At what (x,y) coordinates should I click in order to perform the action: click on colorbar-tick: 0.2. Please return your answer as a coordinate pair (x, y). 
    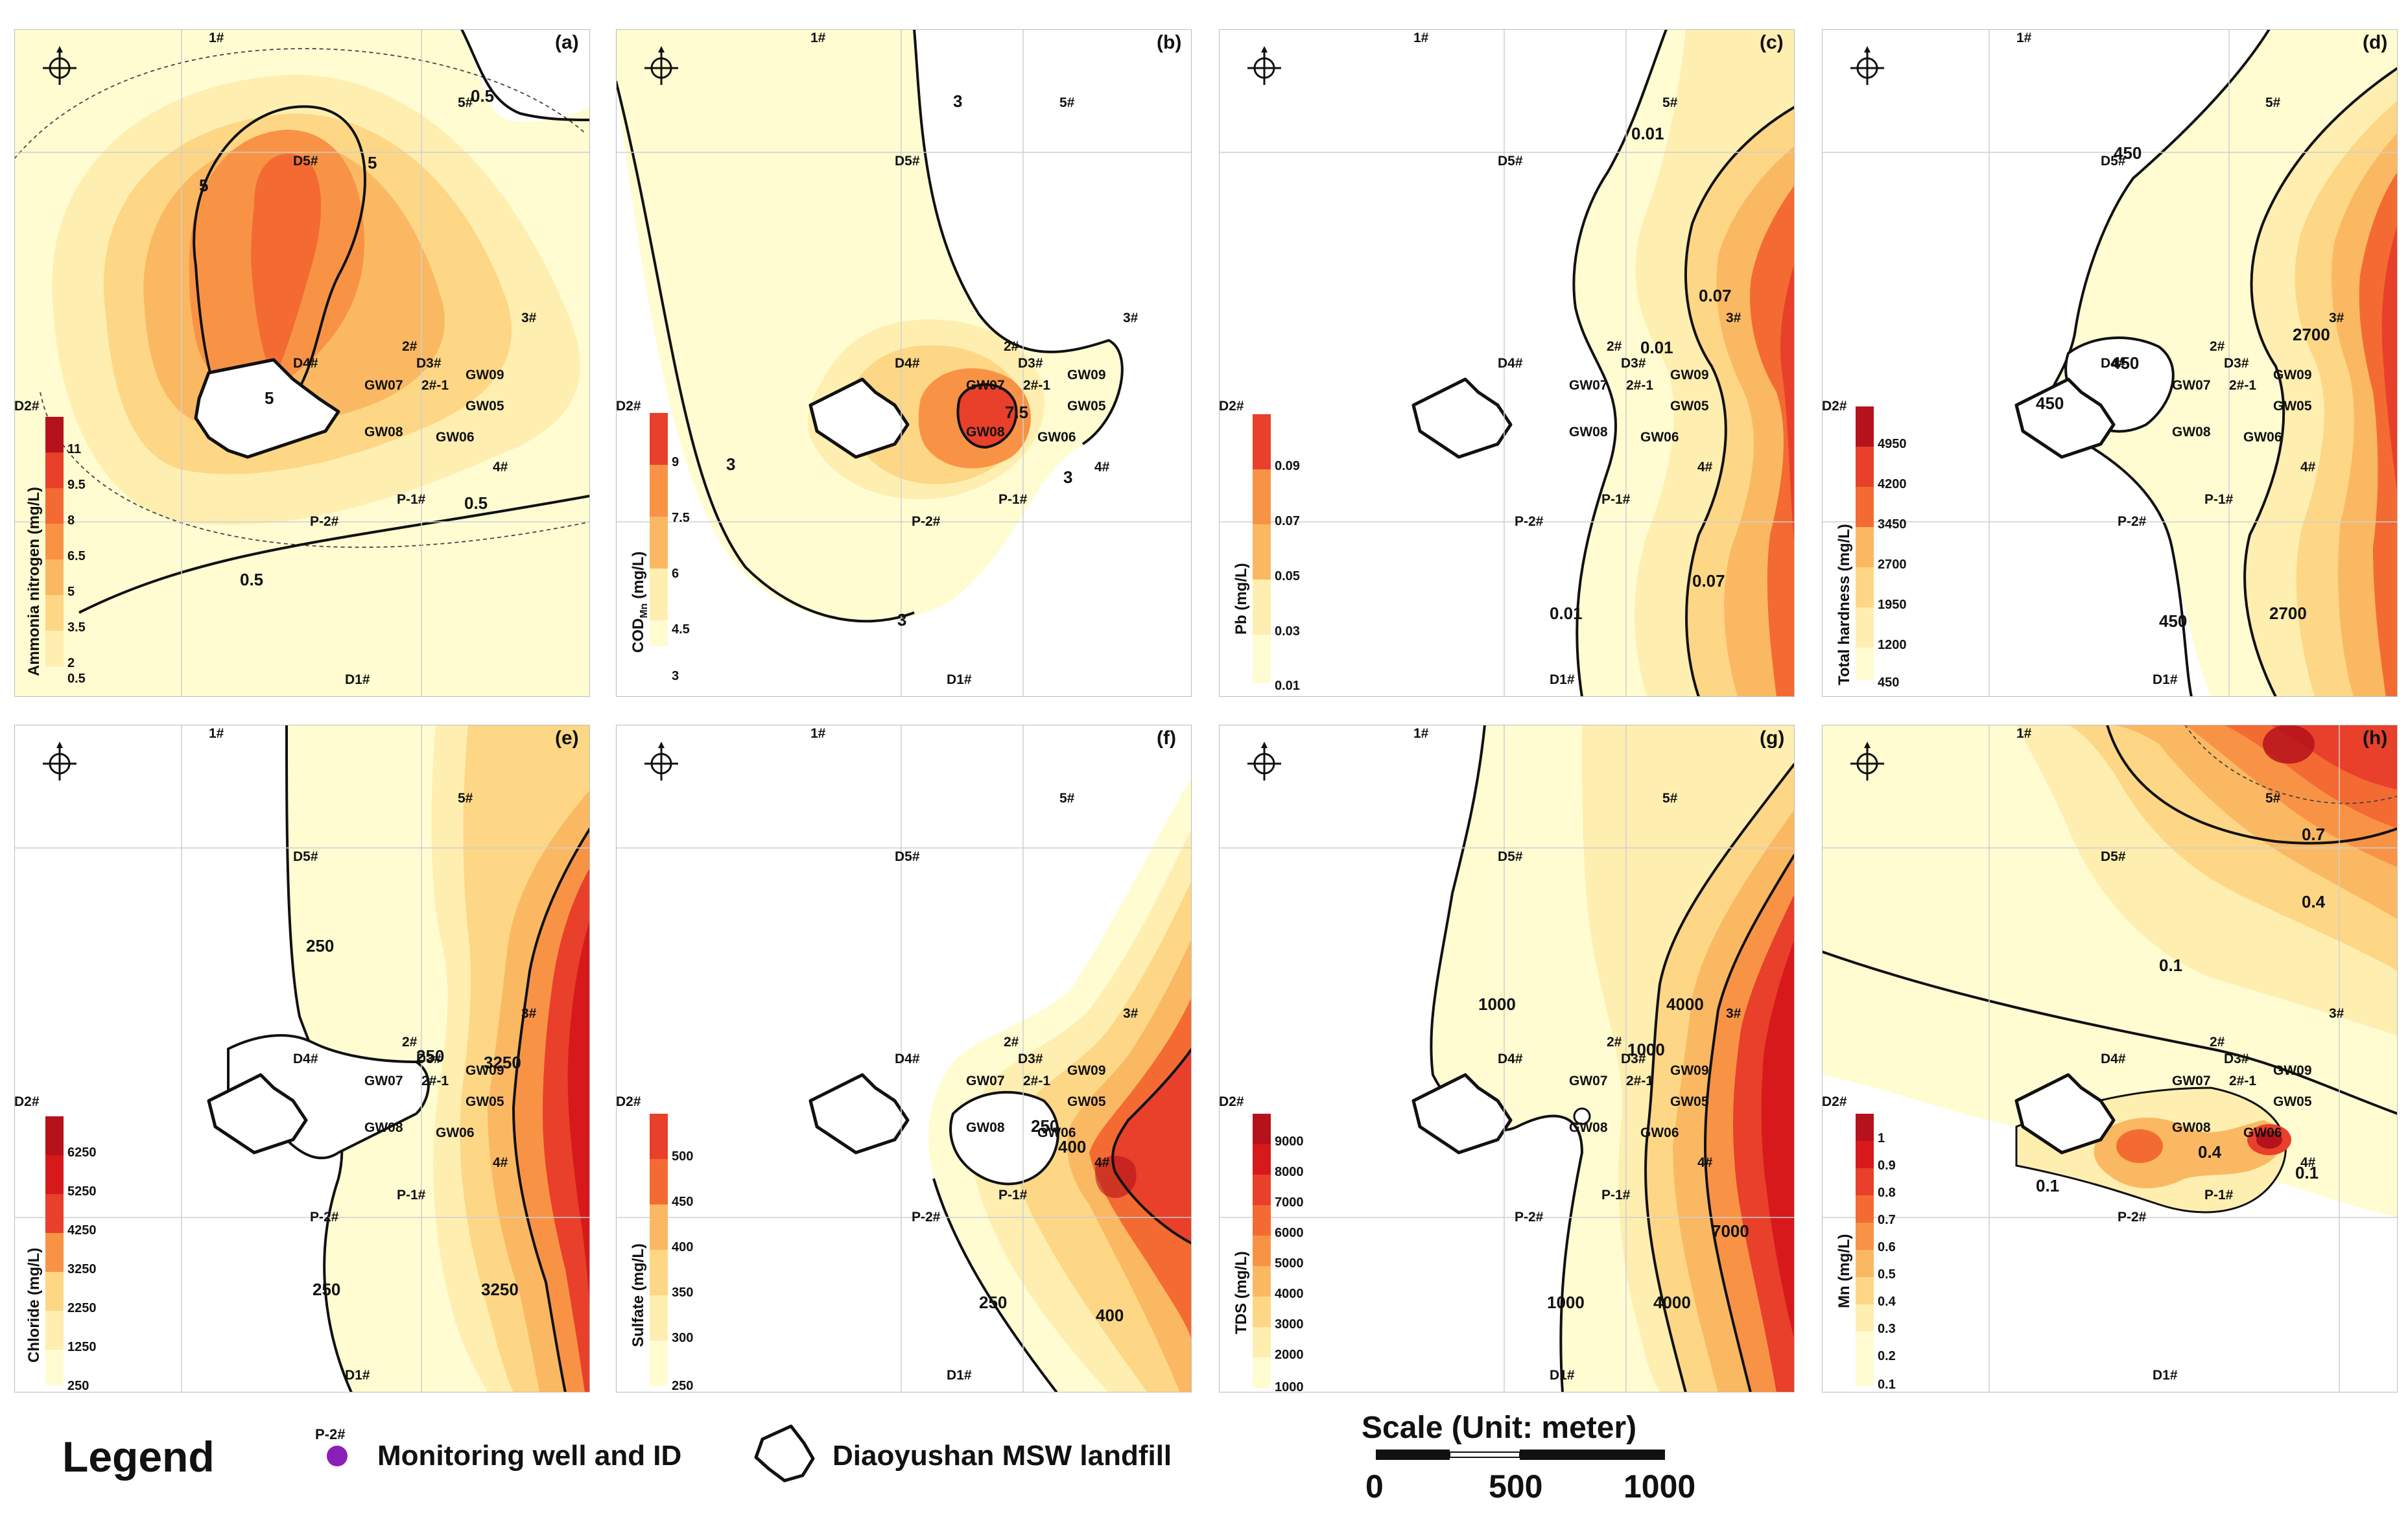
    Looking at the image, I should click on (1887, 1356).